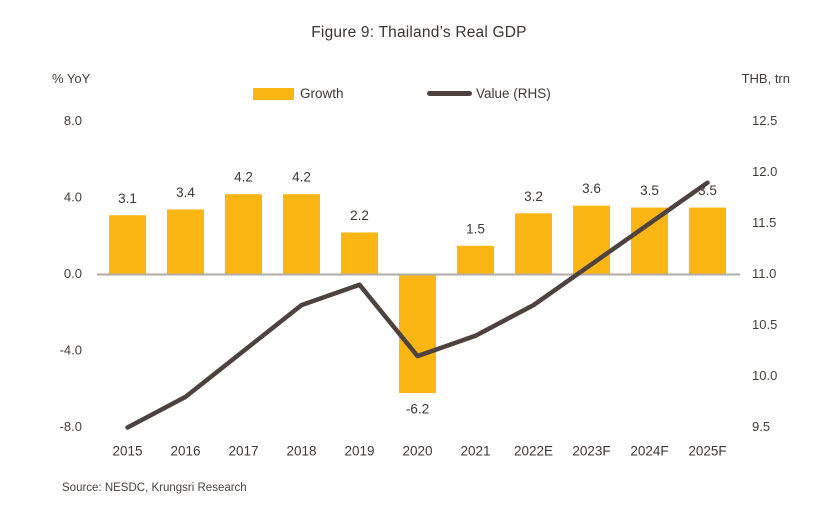  Describe the element at coordinates (243, 451) in the screenshot. I see `x-axis-category-label: 2017` at that location.